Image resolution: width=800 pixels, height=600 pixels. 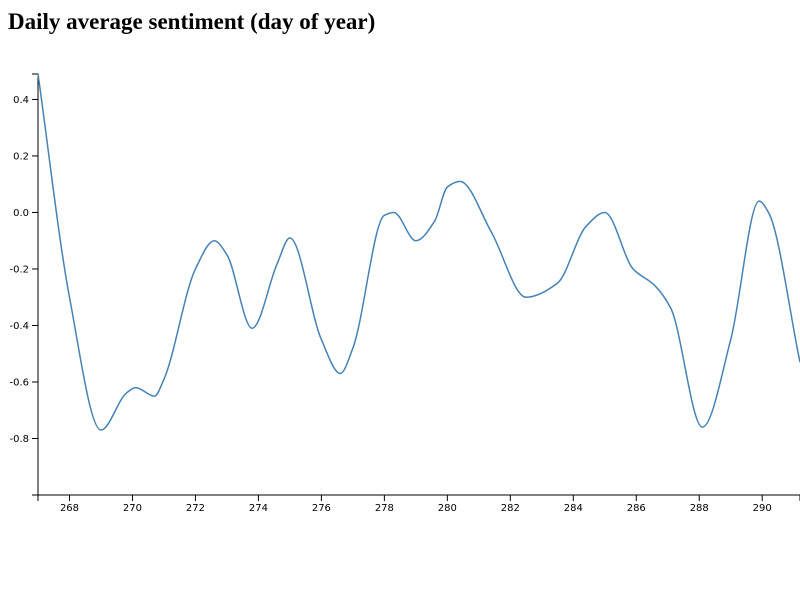 I want to click on x-tick-label: 274, so click(x=258, y=508).